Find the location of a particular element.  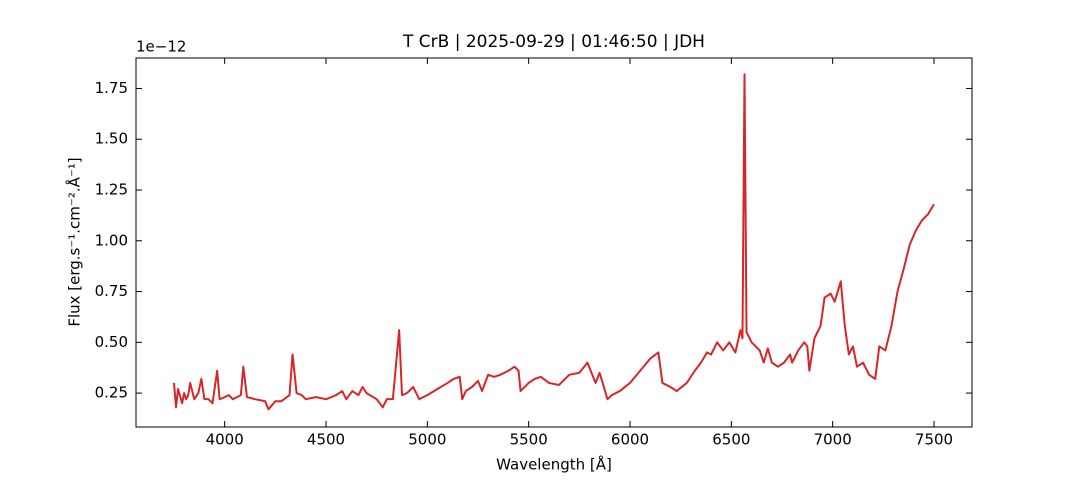

y-tick-label: 1.25 is located at coordinates (111, 190).